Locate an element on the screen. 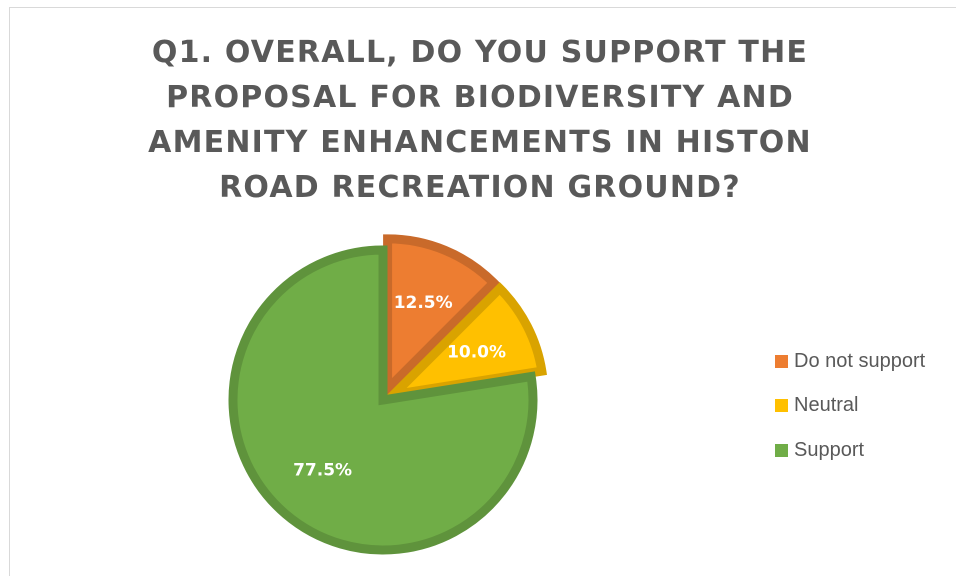  legend-swatch-do-not-support is located at coordinates (781, 361).